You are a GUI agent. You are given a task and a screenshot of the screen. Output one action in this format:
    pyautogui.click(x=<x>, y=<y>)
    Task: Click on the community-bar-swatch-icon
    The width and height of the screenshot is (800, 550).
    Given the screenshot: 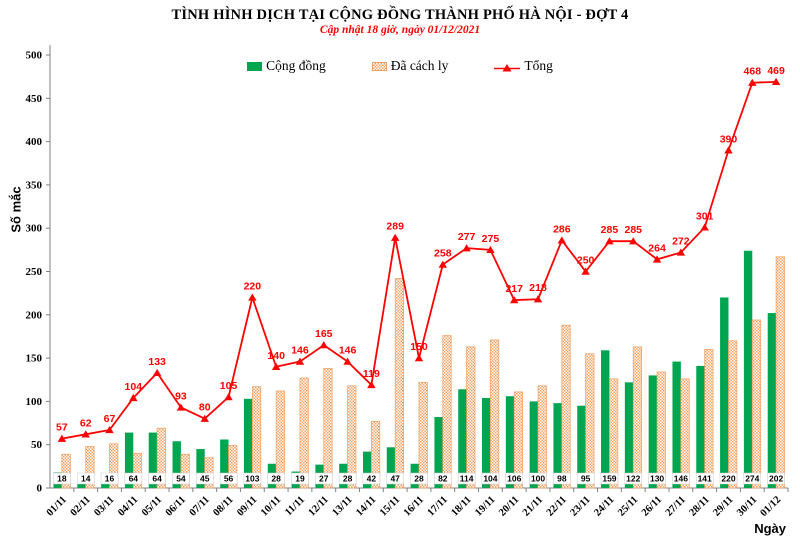 What is the action you would take?
    pyautogui.click(x=255, y=66)
    